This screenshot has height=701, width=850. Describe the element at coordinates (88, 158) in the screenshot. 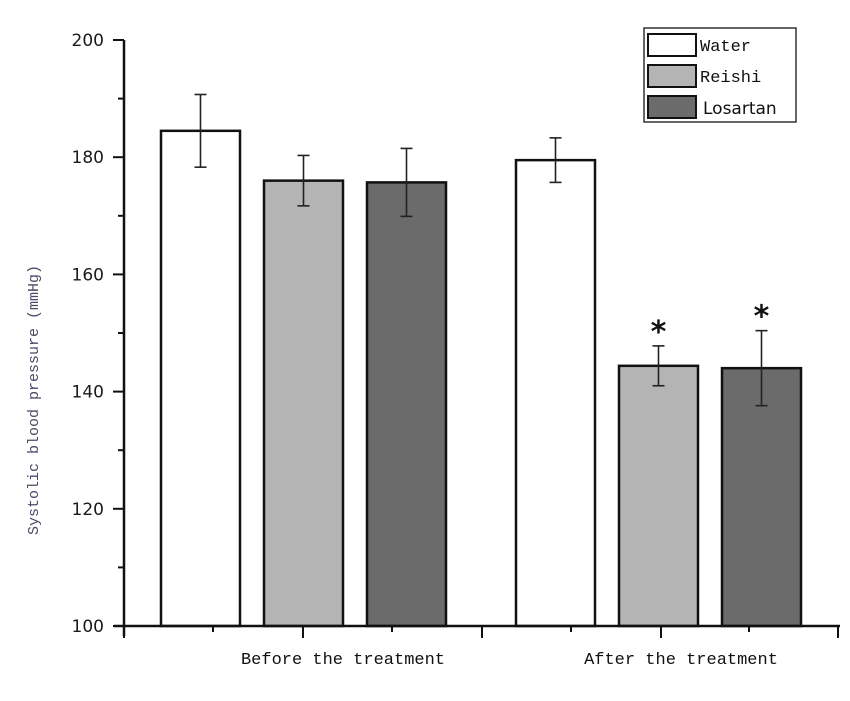

I see `y-tick-label: 180` at that location.